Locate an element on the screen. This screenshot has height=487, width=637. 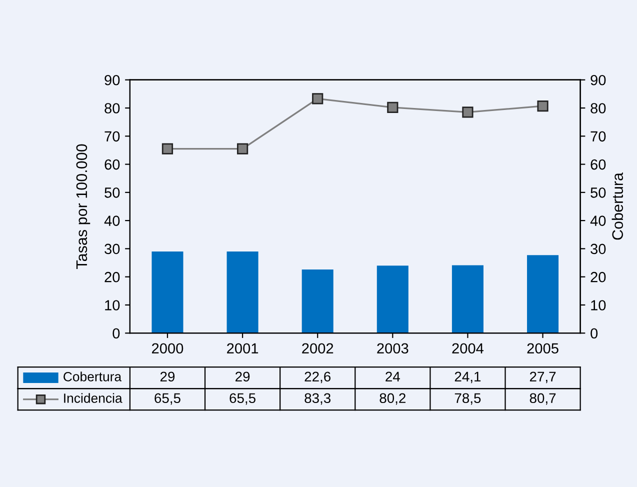
data-label: 27,7 is located at coordinates (543, 378).